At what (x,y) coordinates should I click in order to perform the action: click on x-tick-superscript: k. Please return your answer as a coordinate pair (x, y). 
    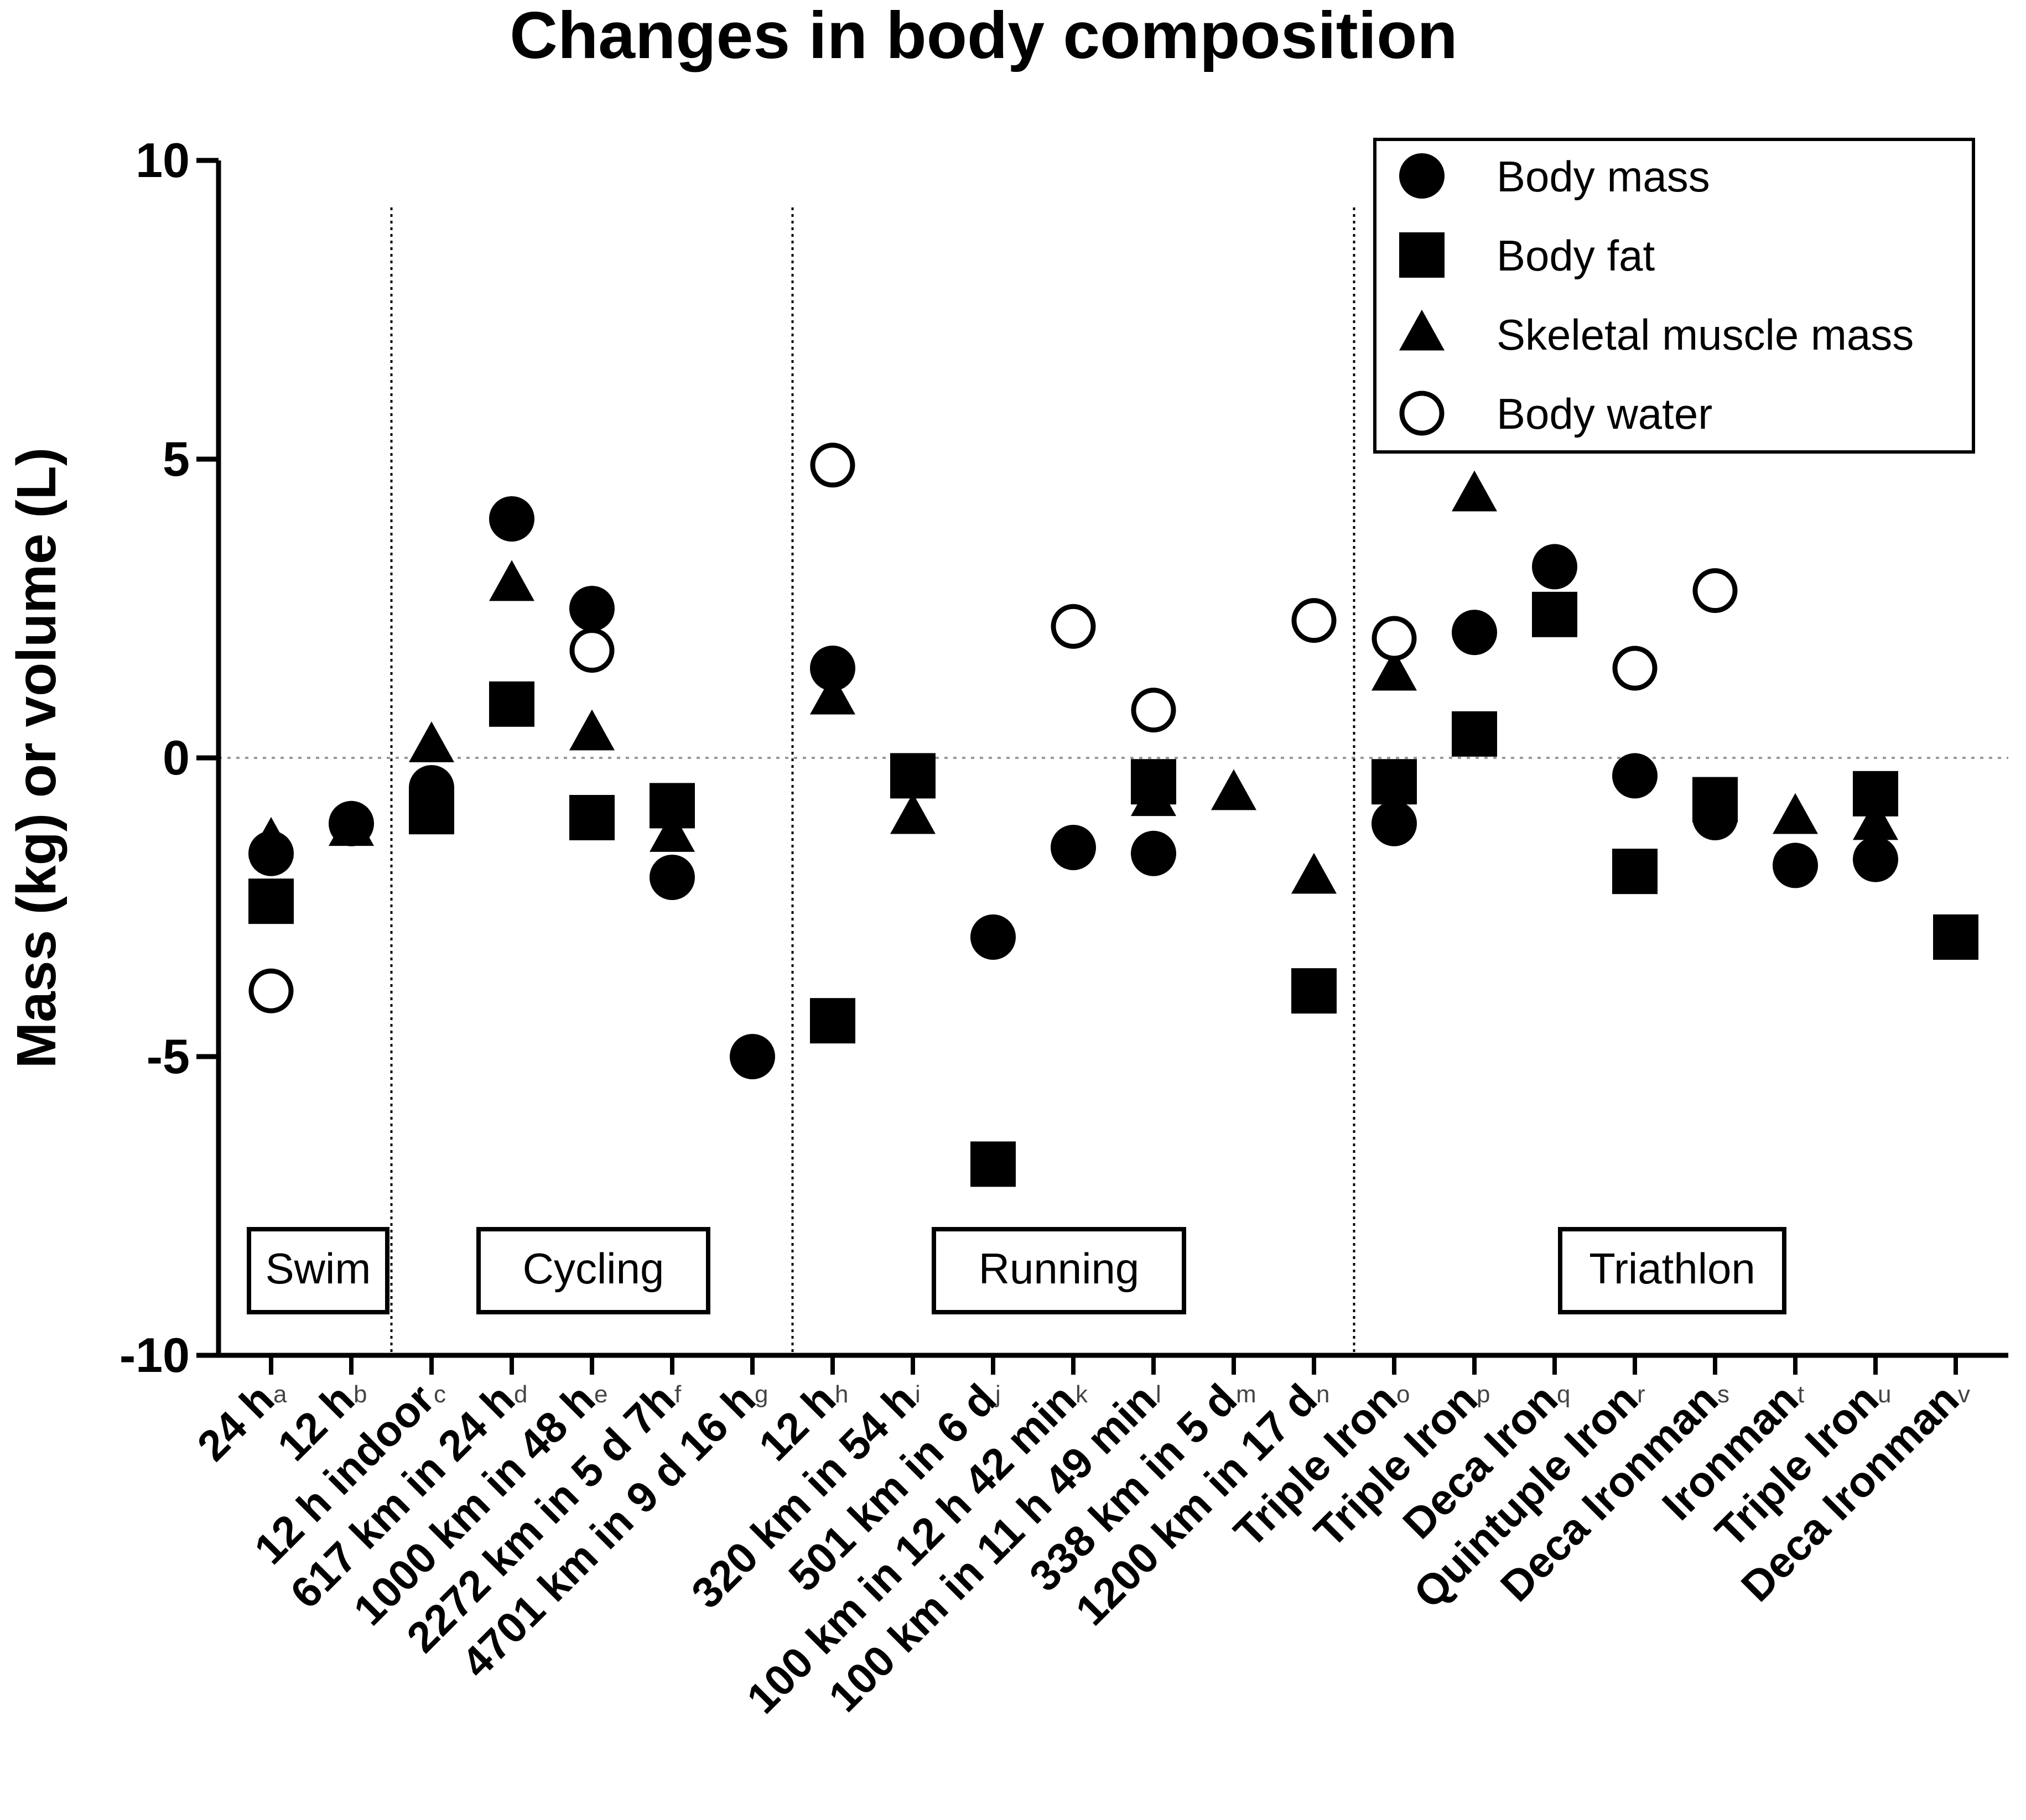
    Looking at the image, I should click on (1082, 1395).